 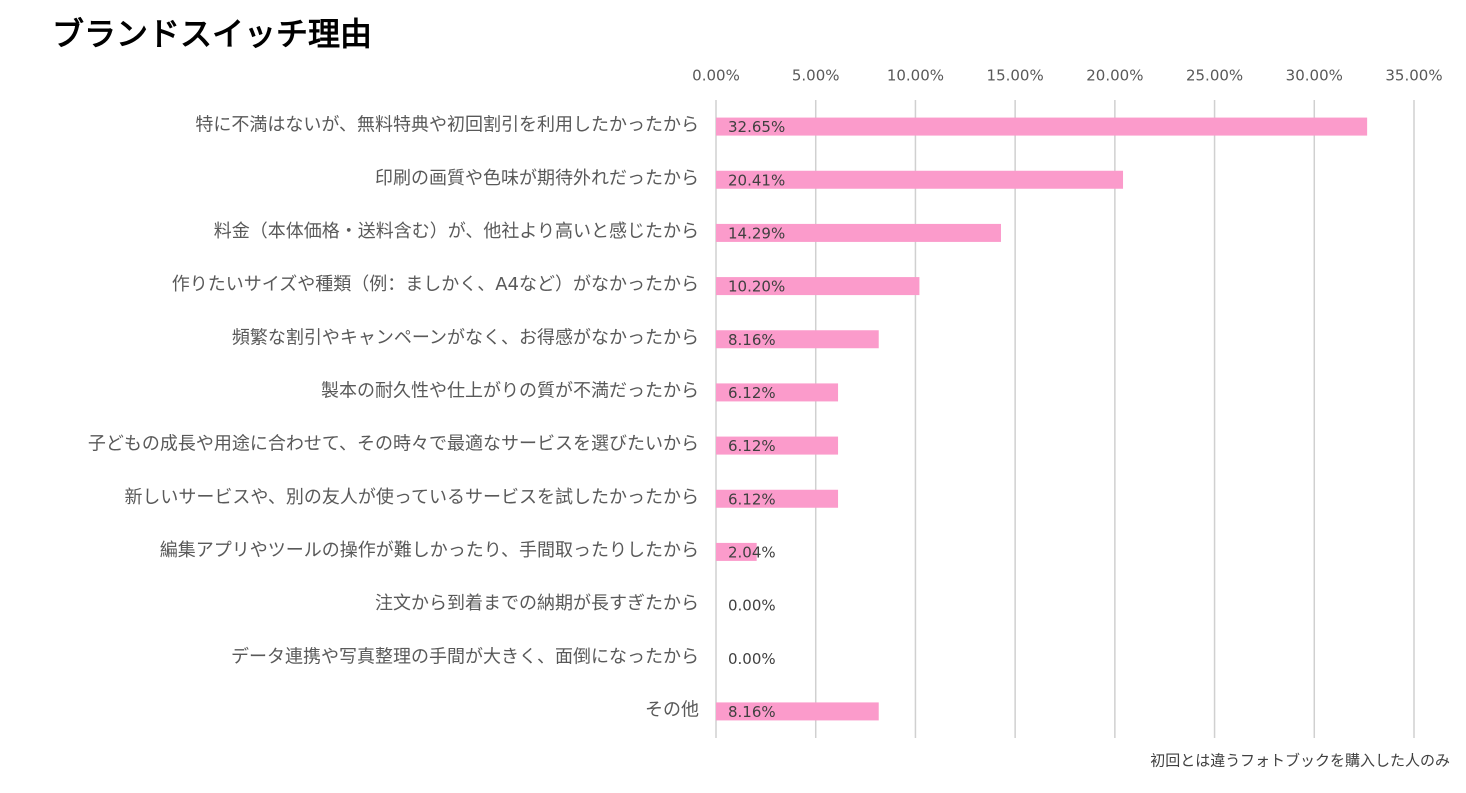 I want to click on value-label: 2.04%, so click(x=752, y=552).